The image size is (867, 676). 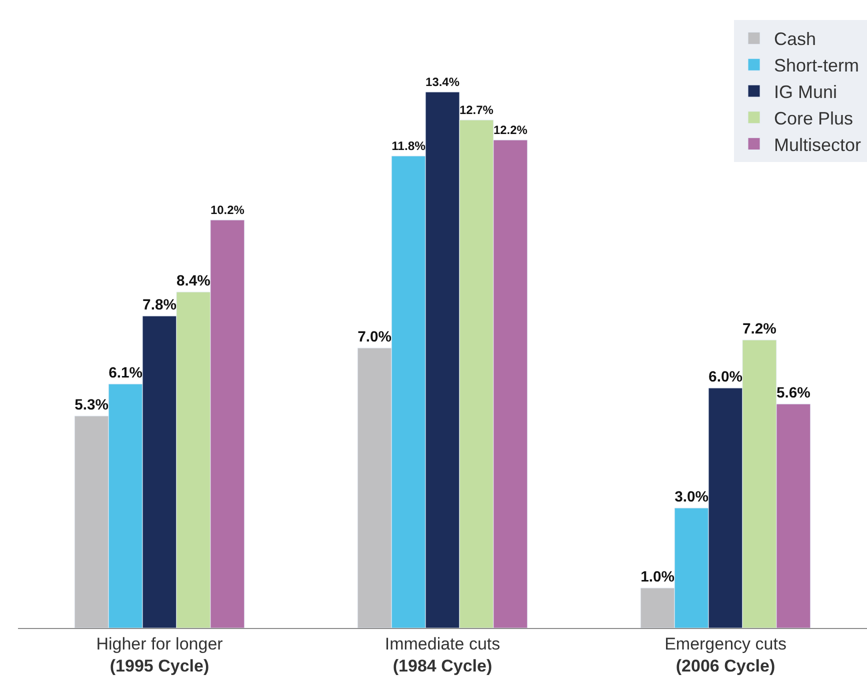 What do you see at coordinates (125, 373) in the screenshot?
I see `data-label: 6.1%` at bounding box center [125, 373].